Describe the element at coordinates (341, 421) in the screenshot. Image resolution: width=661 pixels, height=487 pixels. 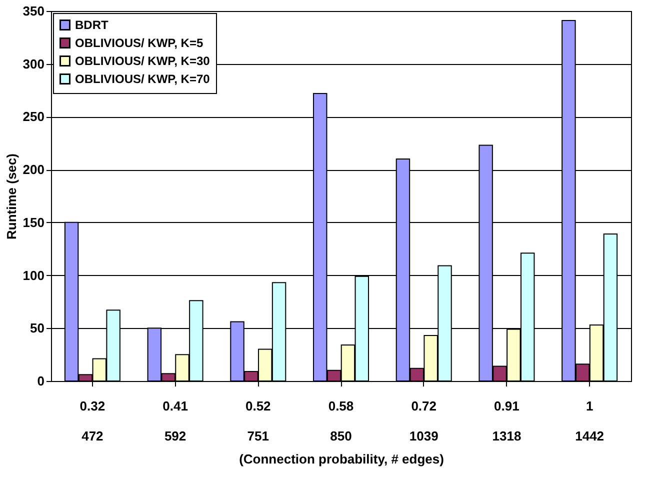
I see `x-tick-label: 0.58 850` at that location.